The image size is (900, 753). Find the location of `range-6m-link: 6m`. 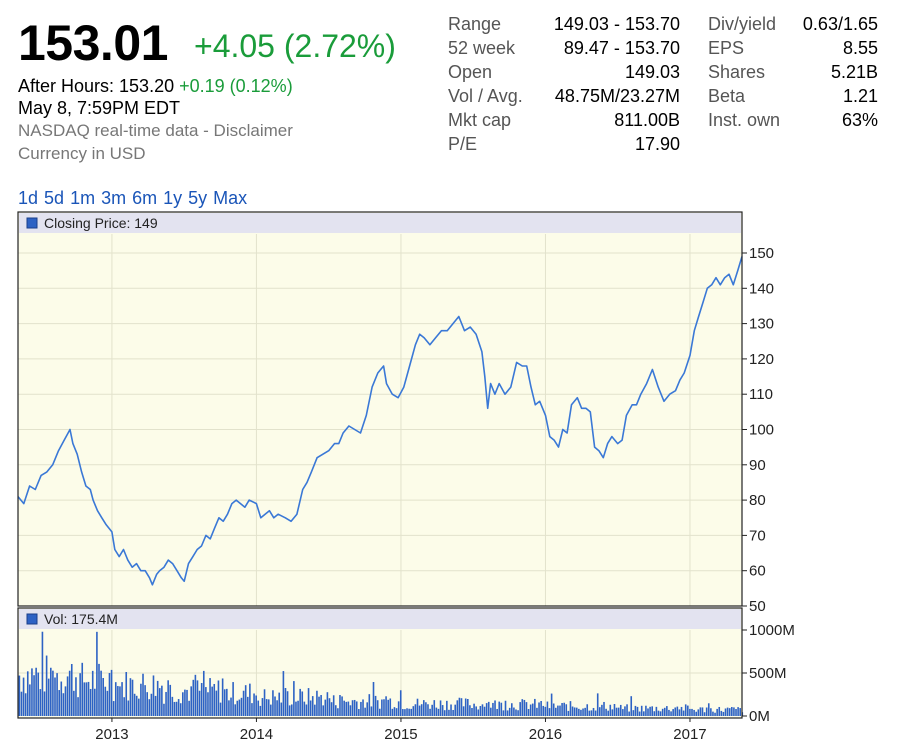

range-6m-link: 6m is located at coordinates (145, 198).